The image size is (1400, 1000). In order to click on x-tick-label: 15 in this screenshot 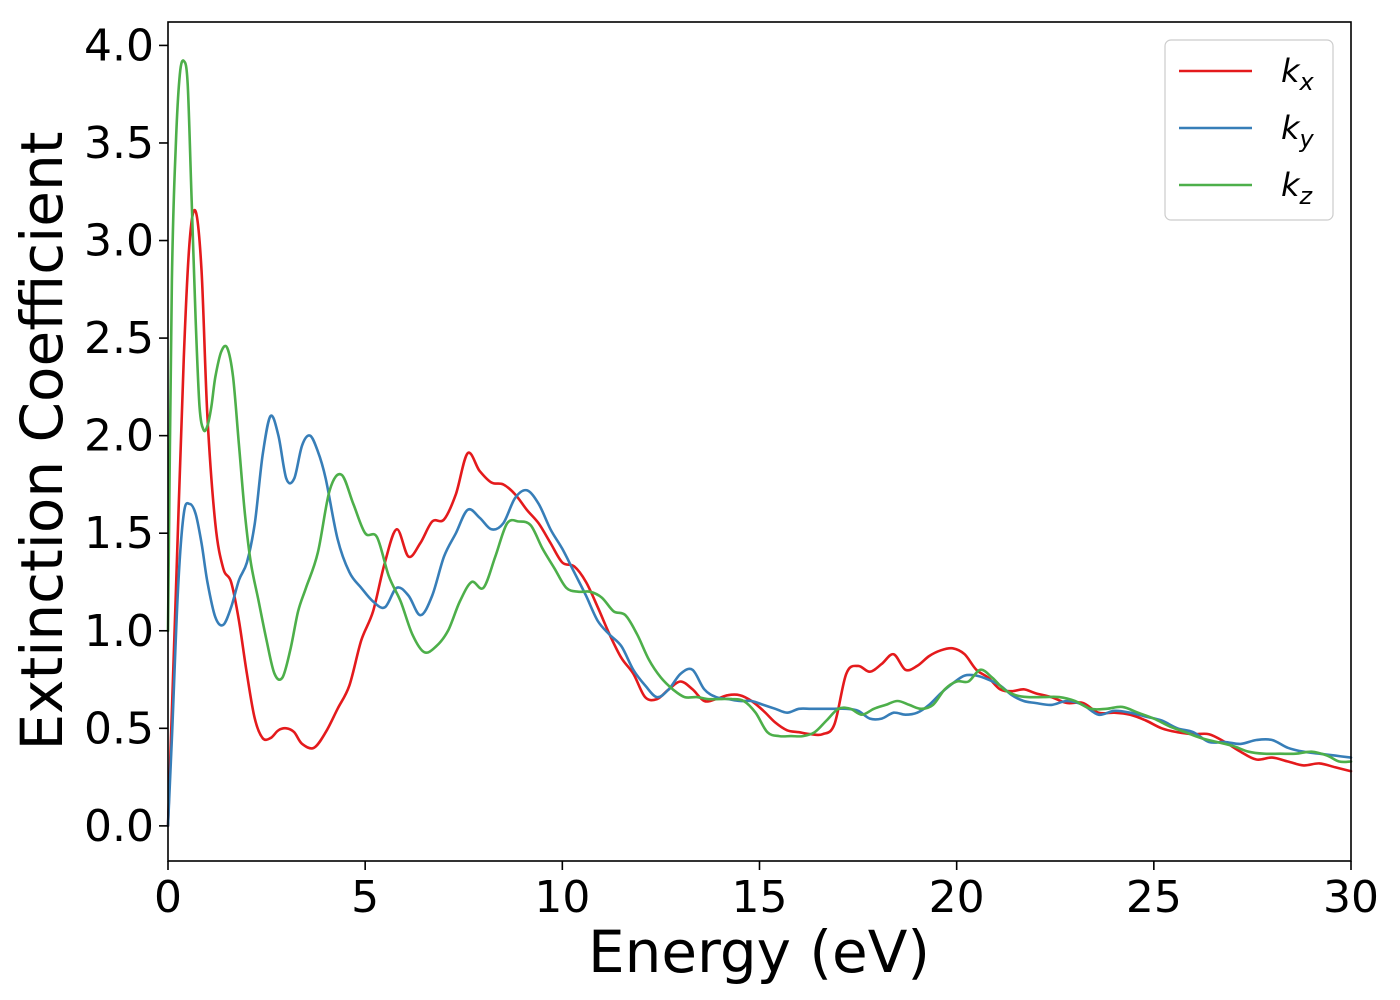, I will do `click(760, 897)`.